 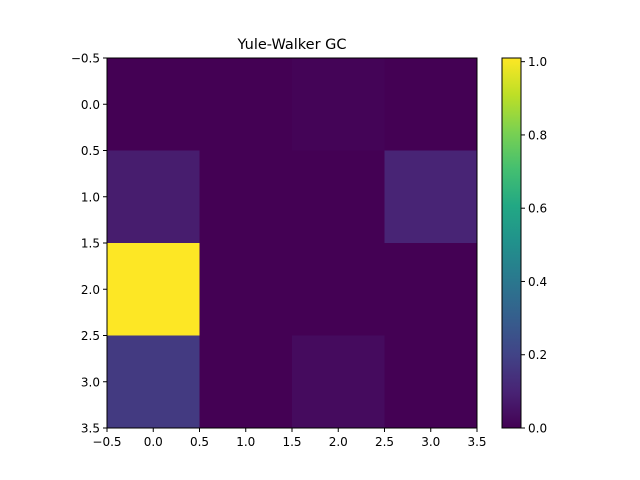 What do you see at coordinates (90, 151) in the screenshot?
I see `y-tick-label: 0.5` at bounding box center [90, 151].